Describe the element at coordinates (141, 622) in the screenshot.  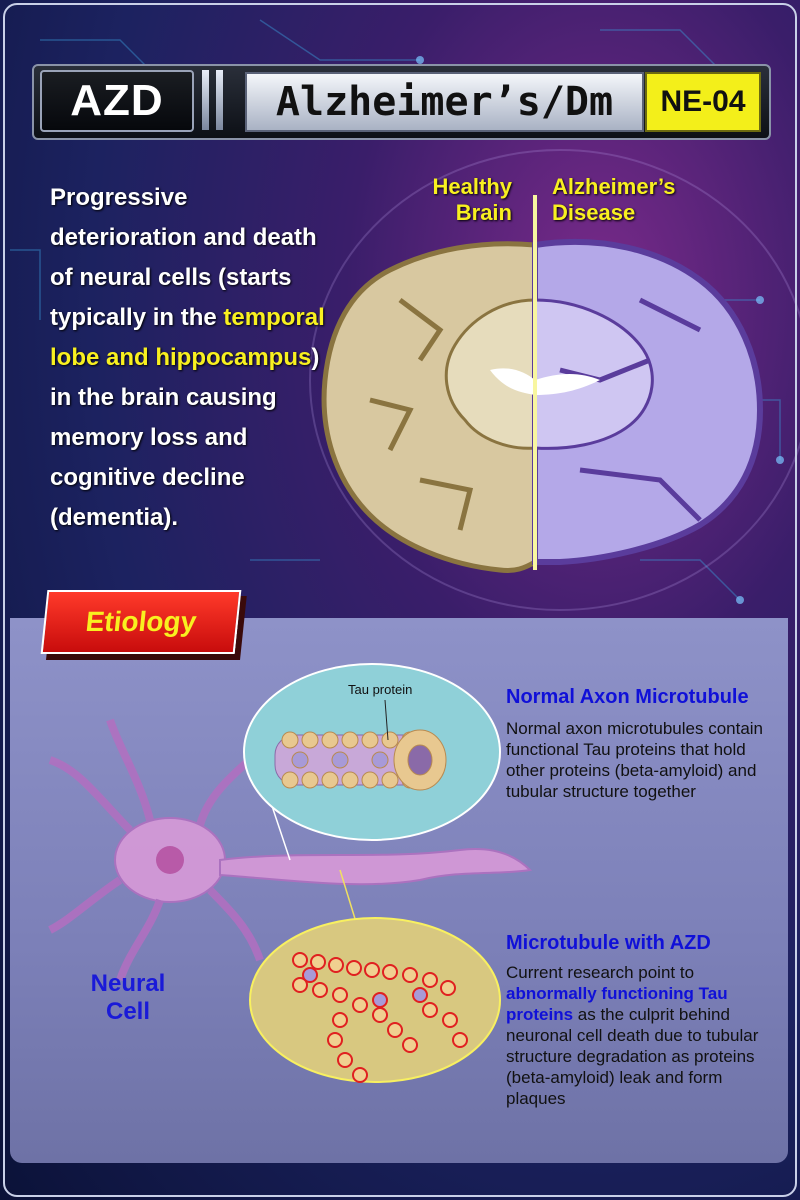
I see `etiology-banner: Etiology` at that location.